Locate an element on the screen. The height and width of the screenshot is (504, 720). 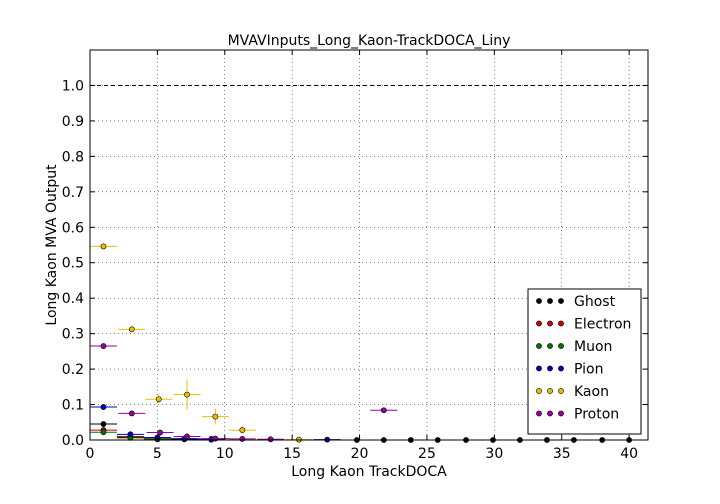
legend-item-electron: Electron is located at coordinates (583, 325).